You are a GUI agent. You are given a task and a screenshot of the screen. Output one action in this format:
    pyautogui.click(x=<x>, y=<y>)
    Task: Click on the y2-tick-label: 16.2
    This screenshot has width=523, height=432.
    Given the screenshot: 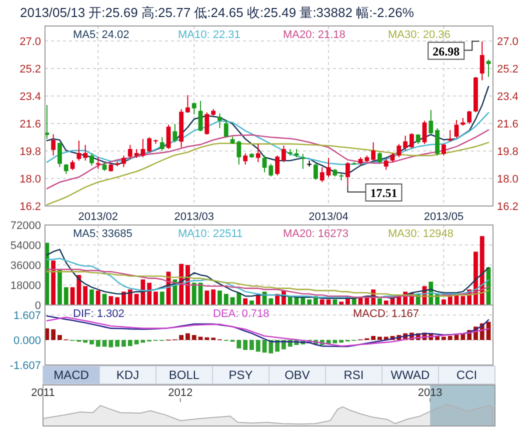 What is the action you would take?
    pyautogui.click(x=507, y=207)
    